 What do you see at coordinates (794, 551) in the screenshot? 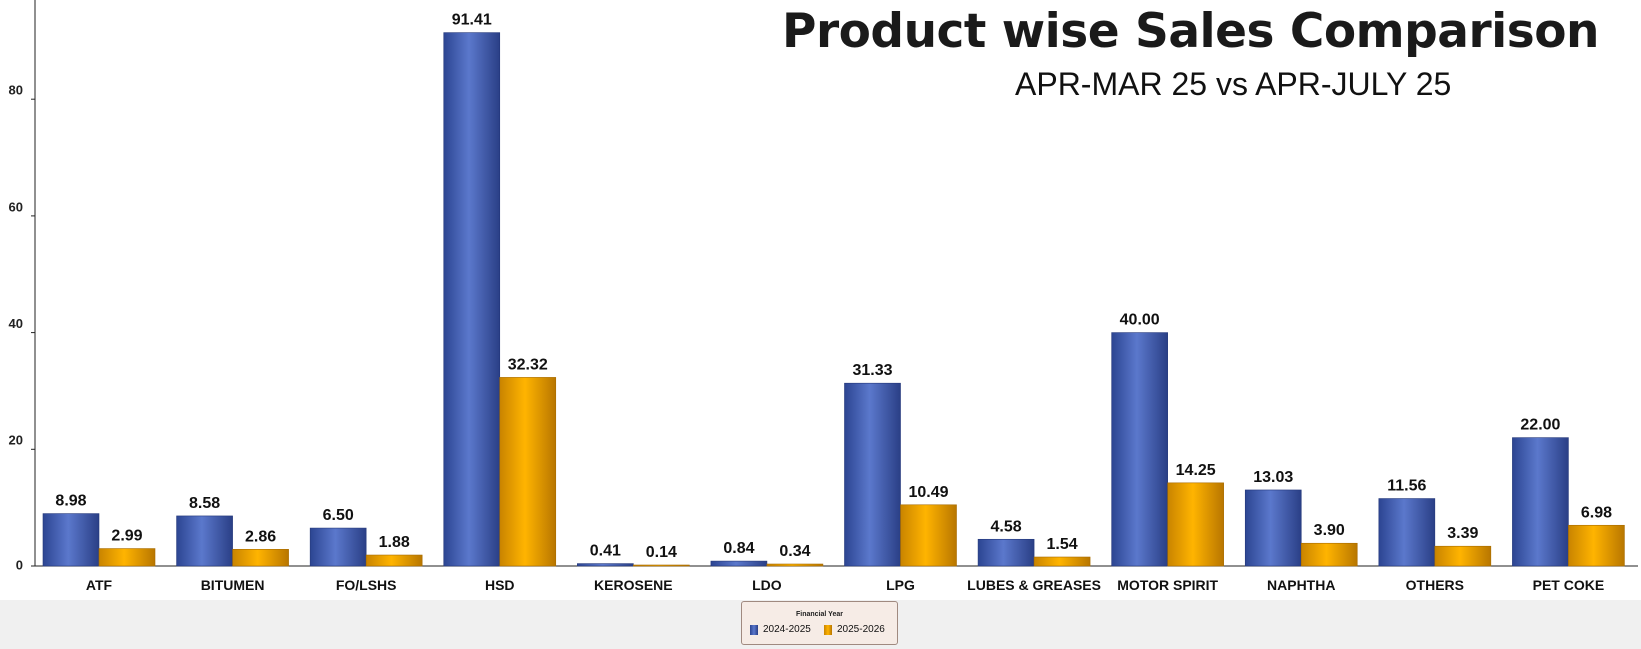
I see `data-label: 0.34` at bounding box center [794, 551].